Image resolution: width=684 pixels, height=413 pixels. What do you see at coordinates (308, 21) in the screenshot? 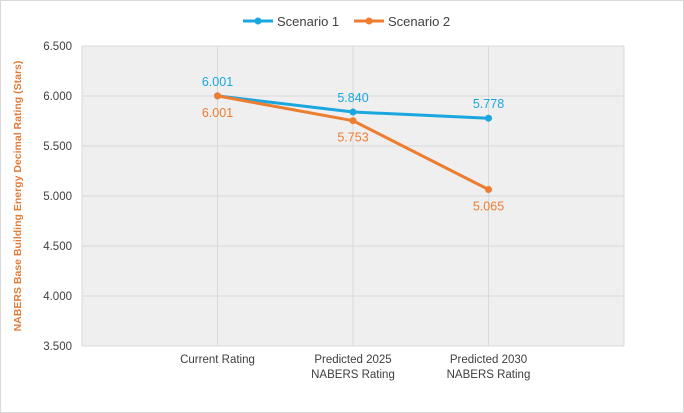
I see `legend-label: Scenario 1` at bounding box center [308, 21].